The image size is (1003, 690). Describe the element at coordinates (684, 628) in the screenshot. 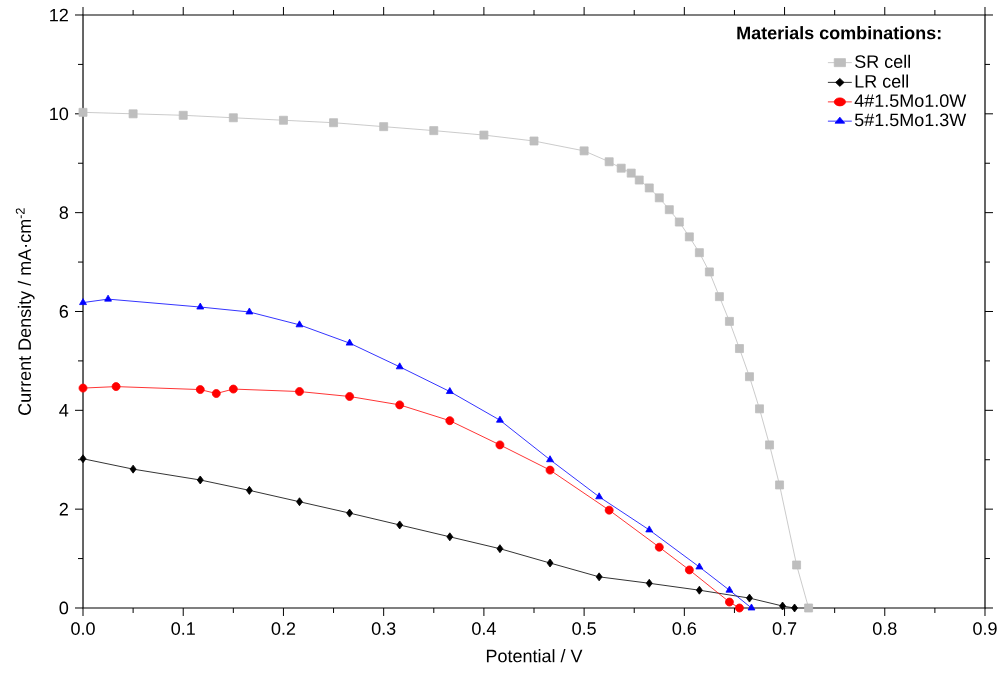

I see `x-tick-label: 0.6` at that location.